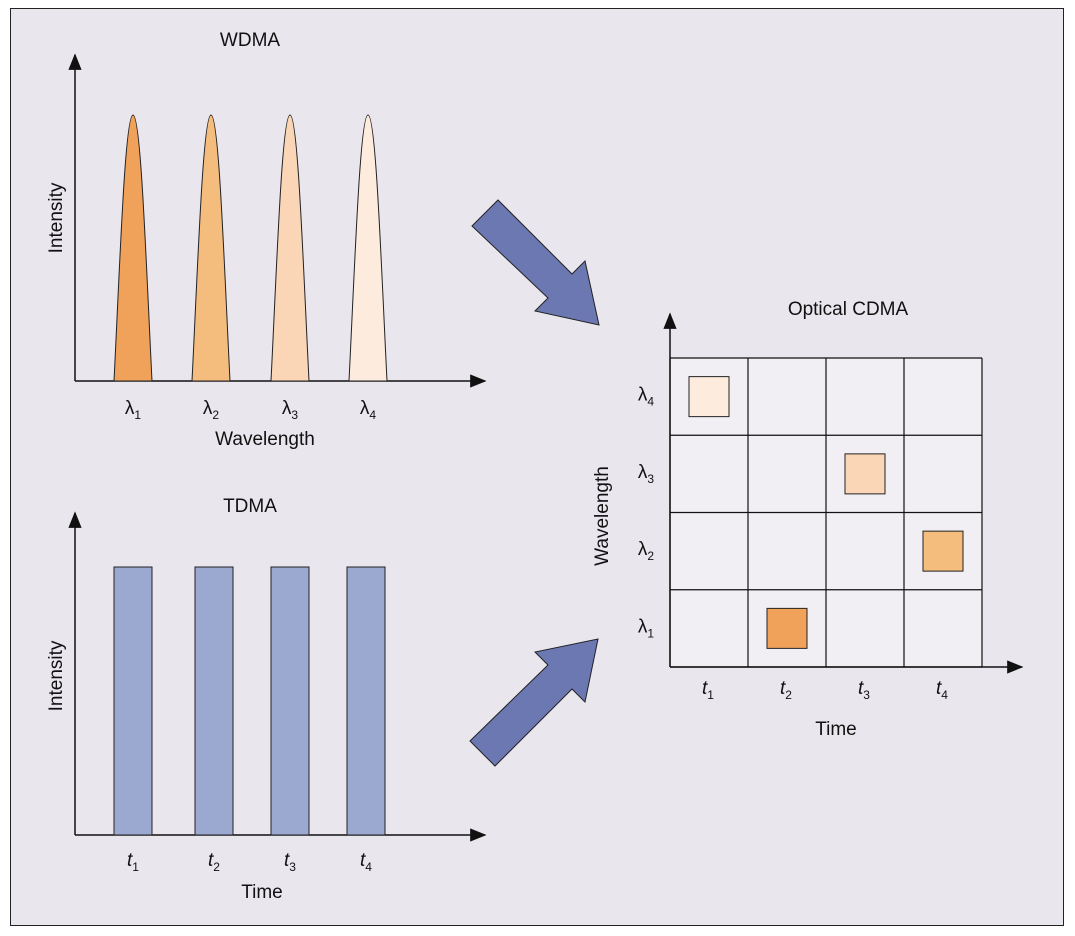 This screenshot has height=936, width=1075. I want to click on wdma-title: WDMA, so click(250, 40).